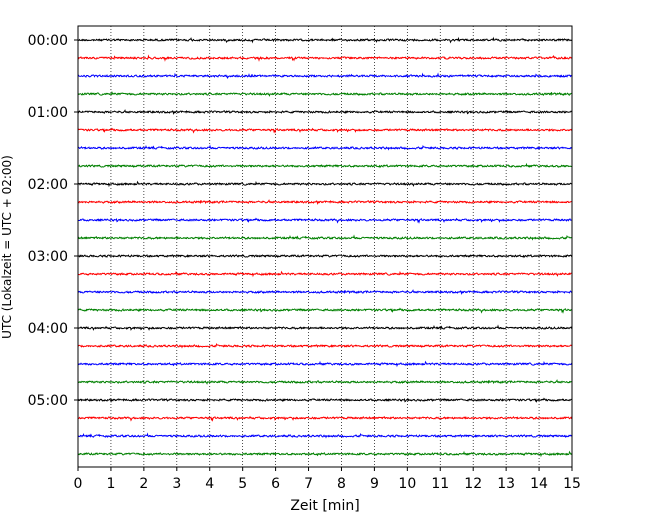  Describe the element at coordinates (374, 484) in the screenshot. I see `x-tick-label: 9` at that location.